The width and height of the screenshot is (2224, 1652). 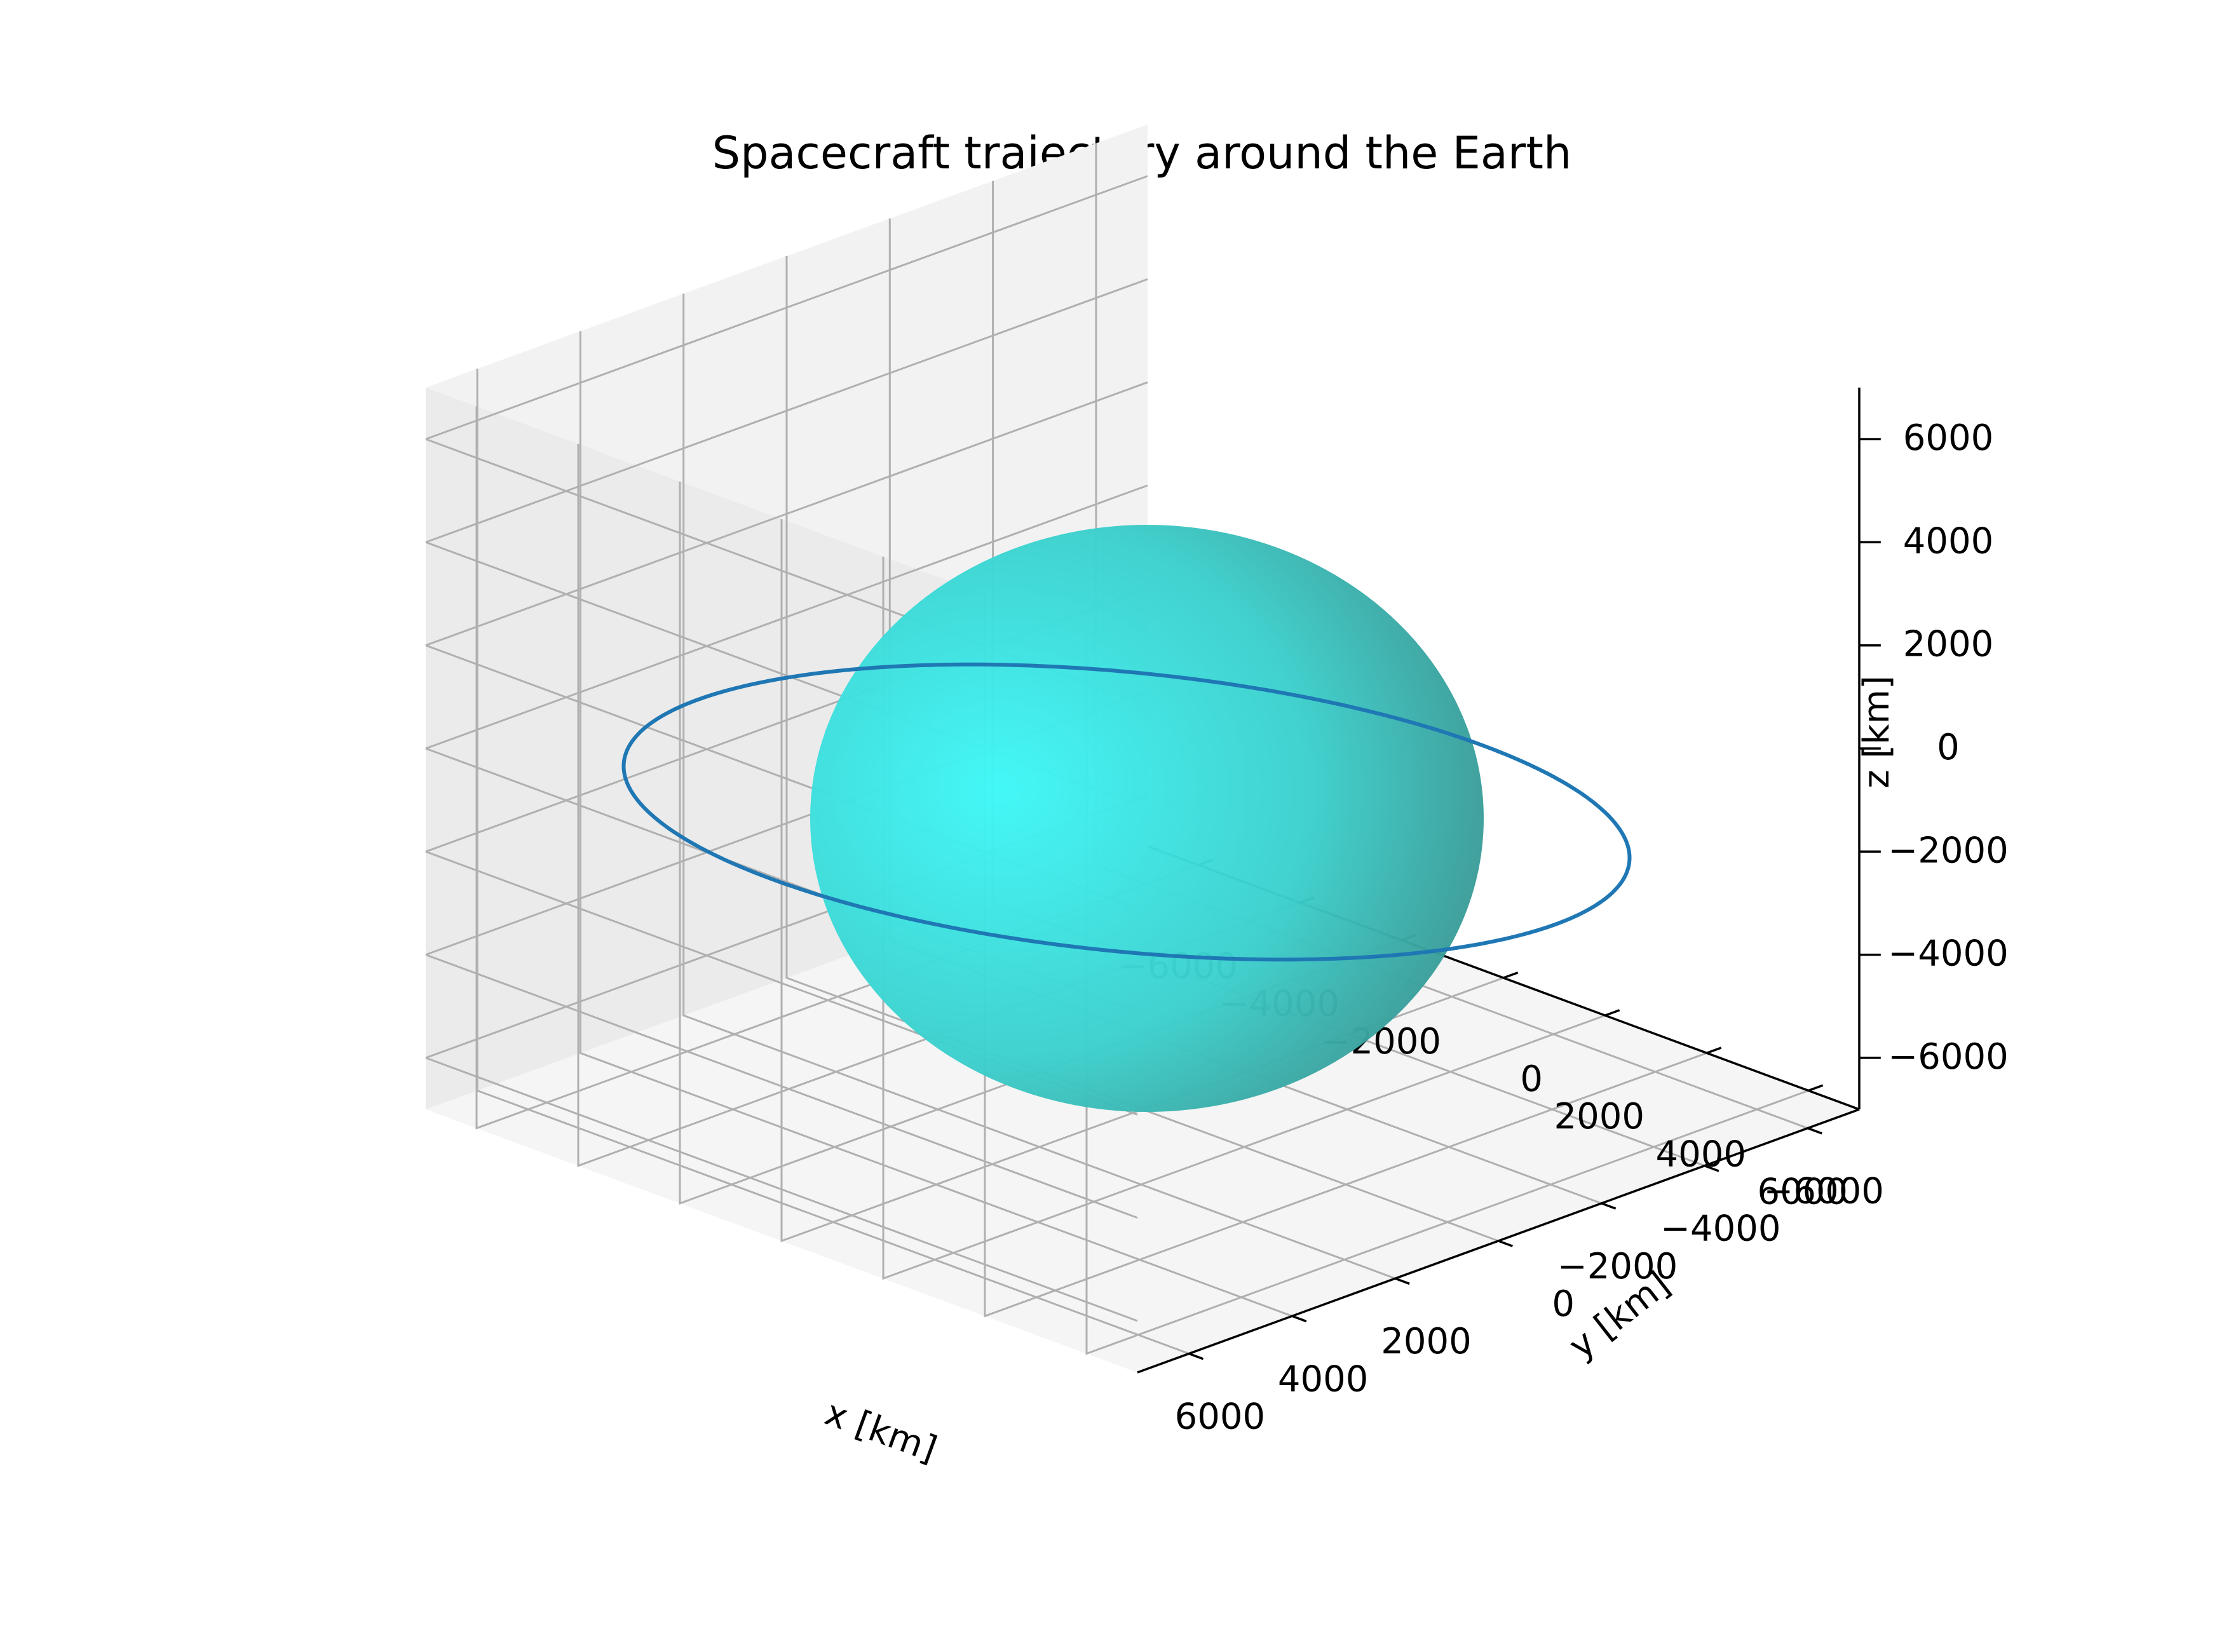 I want to click on earth-sphere, so click(x=1147, y=819).